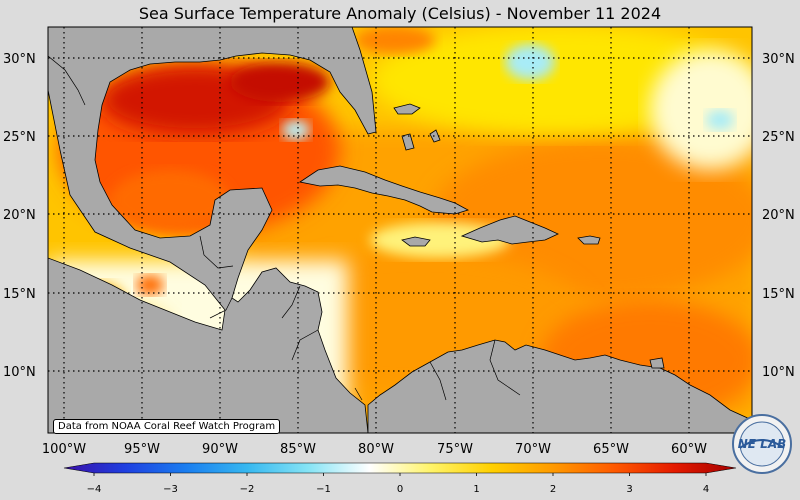 This screenshot has width=800, height=500. I want to click on colorbar-tick-label: 1, so click(476, 489).